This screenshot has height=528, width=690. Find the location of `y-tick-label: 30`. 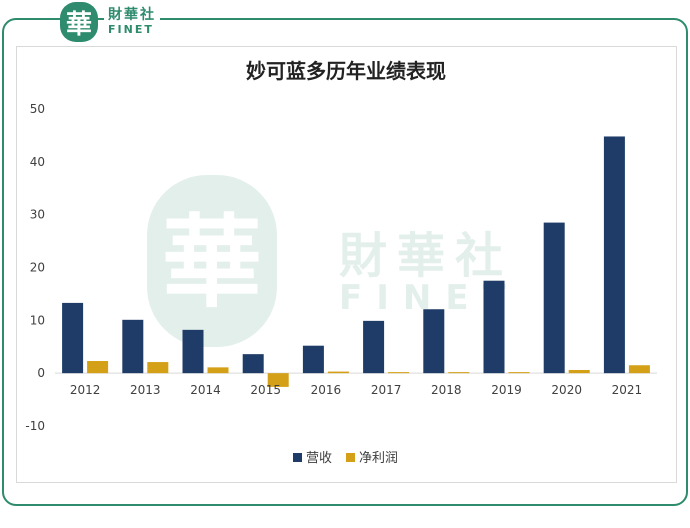

y-tick-label: 30 is located at coordinates (37, 215).